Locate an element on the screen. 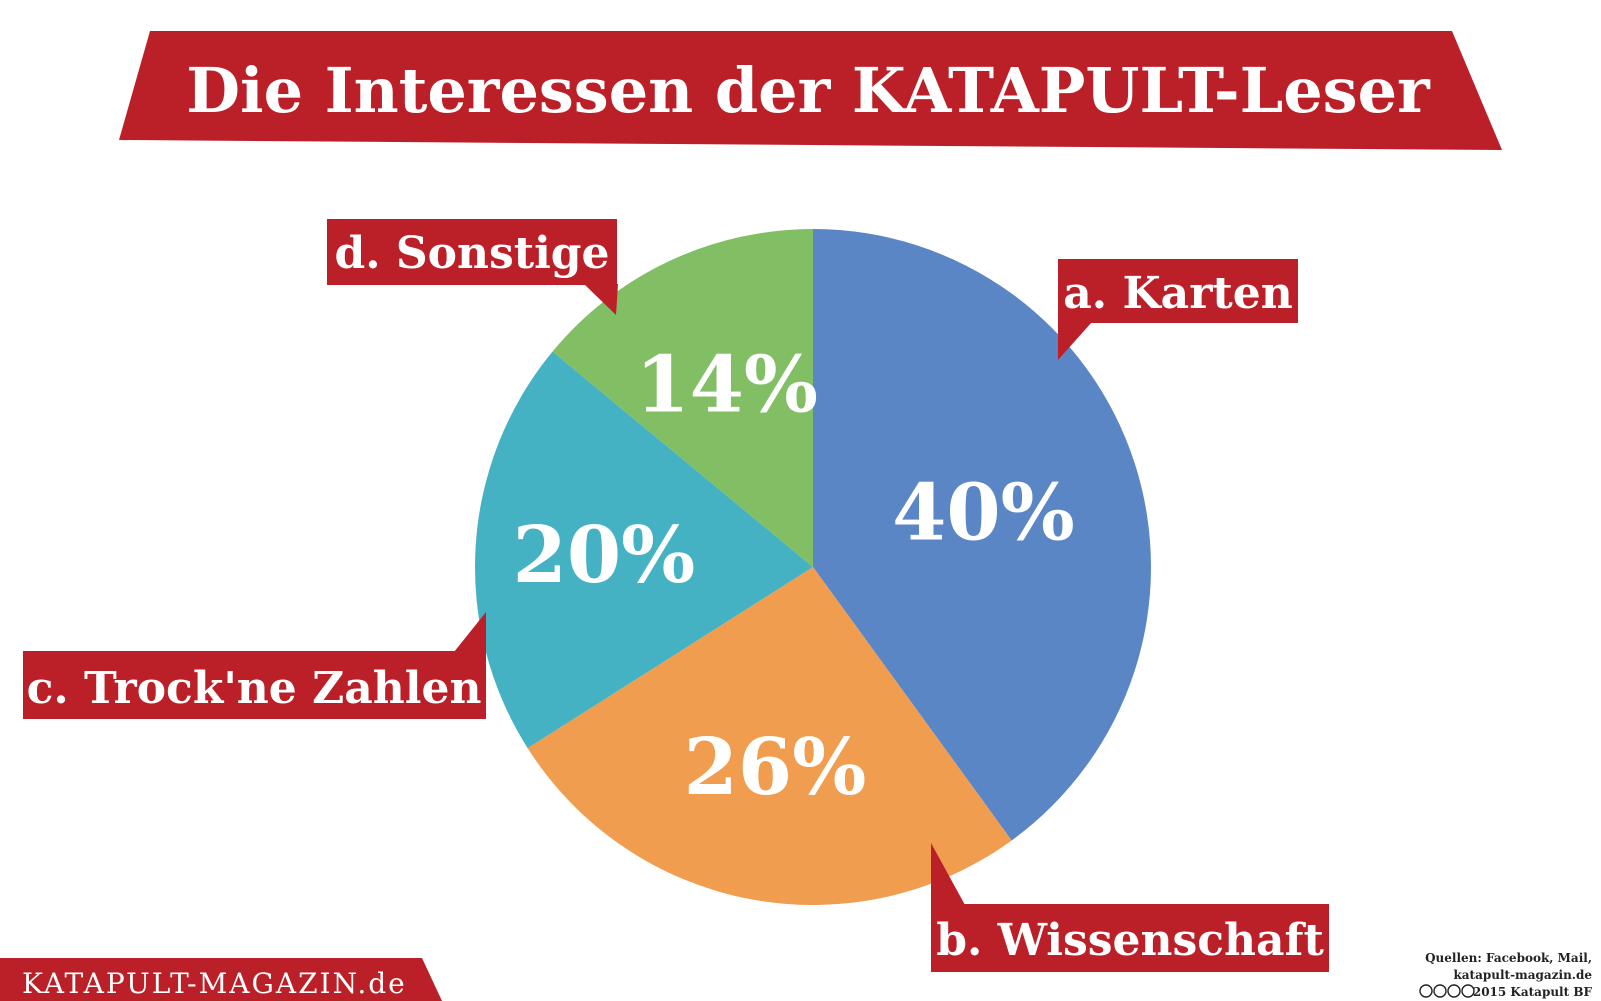 The width and height of the screenshot is (1601, 1001). source-line-2: katapult-magazin.de is located at coordinates (1522, 975).